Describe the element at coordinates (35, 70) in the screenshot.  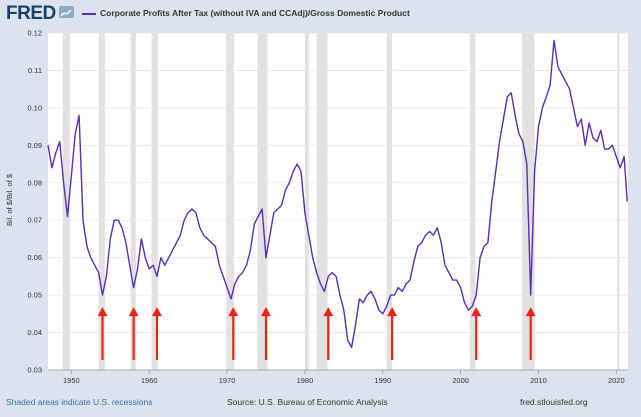
I see `y-tick-label: 0.11` at that location.